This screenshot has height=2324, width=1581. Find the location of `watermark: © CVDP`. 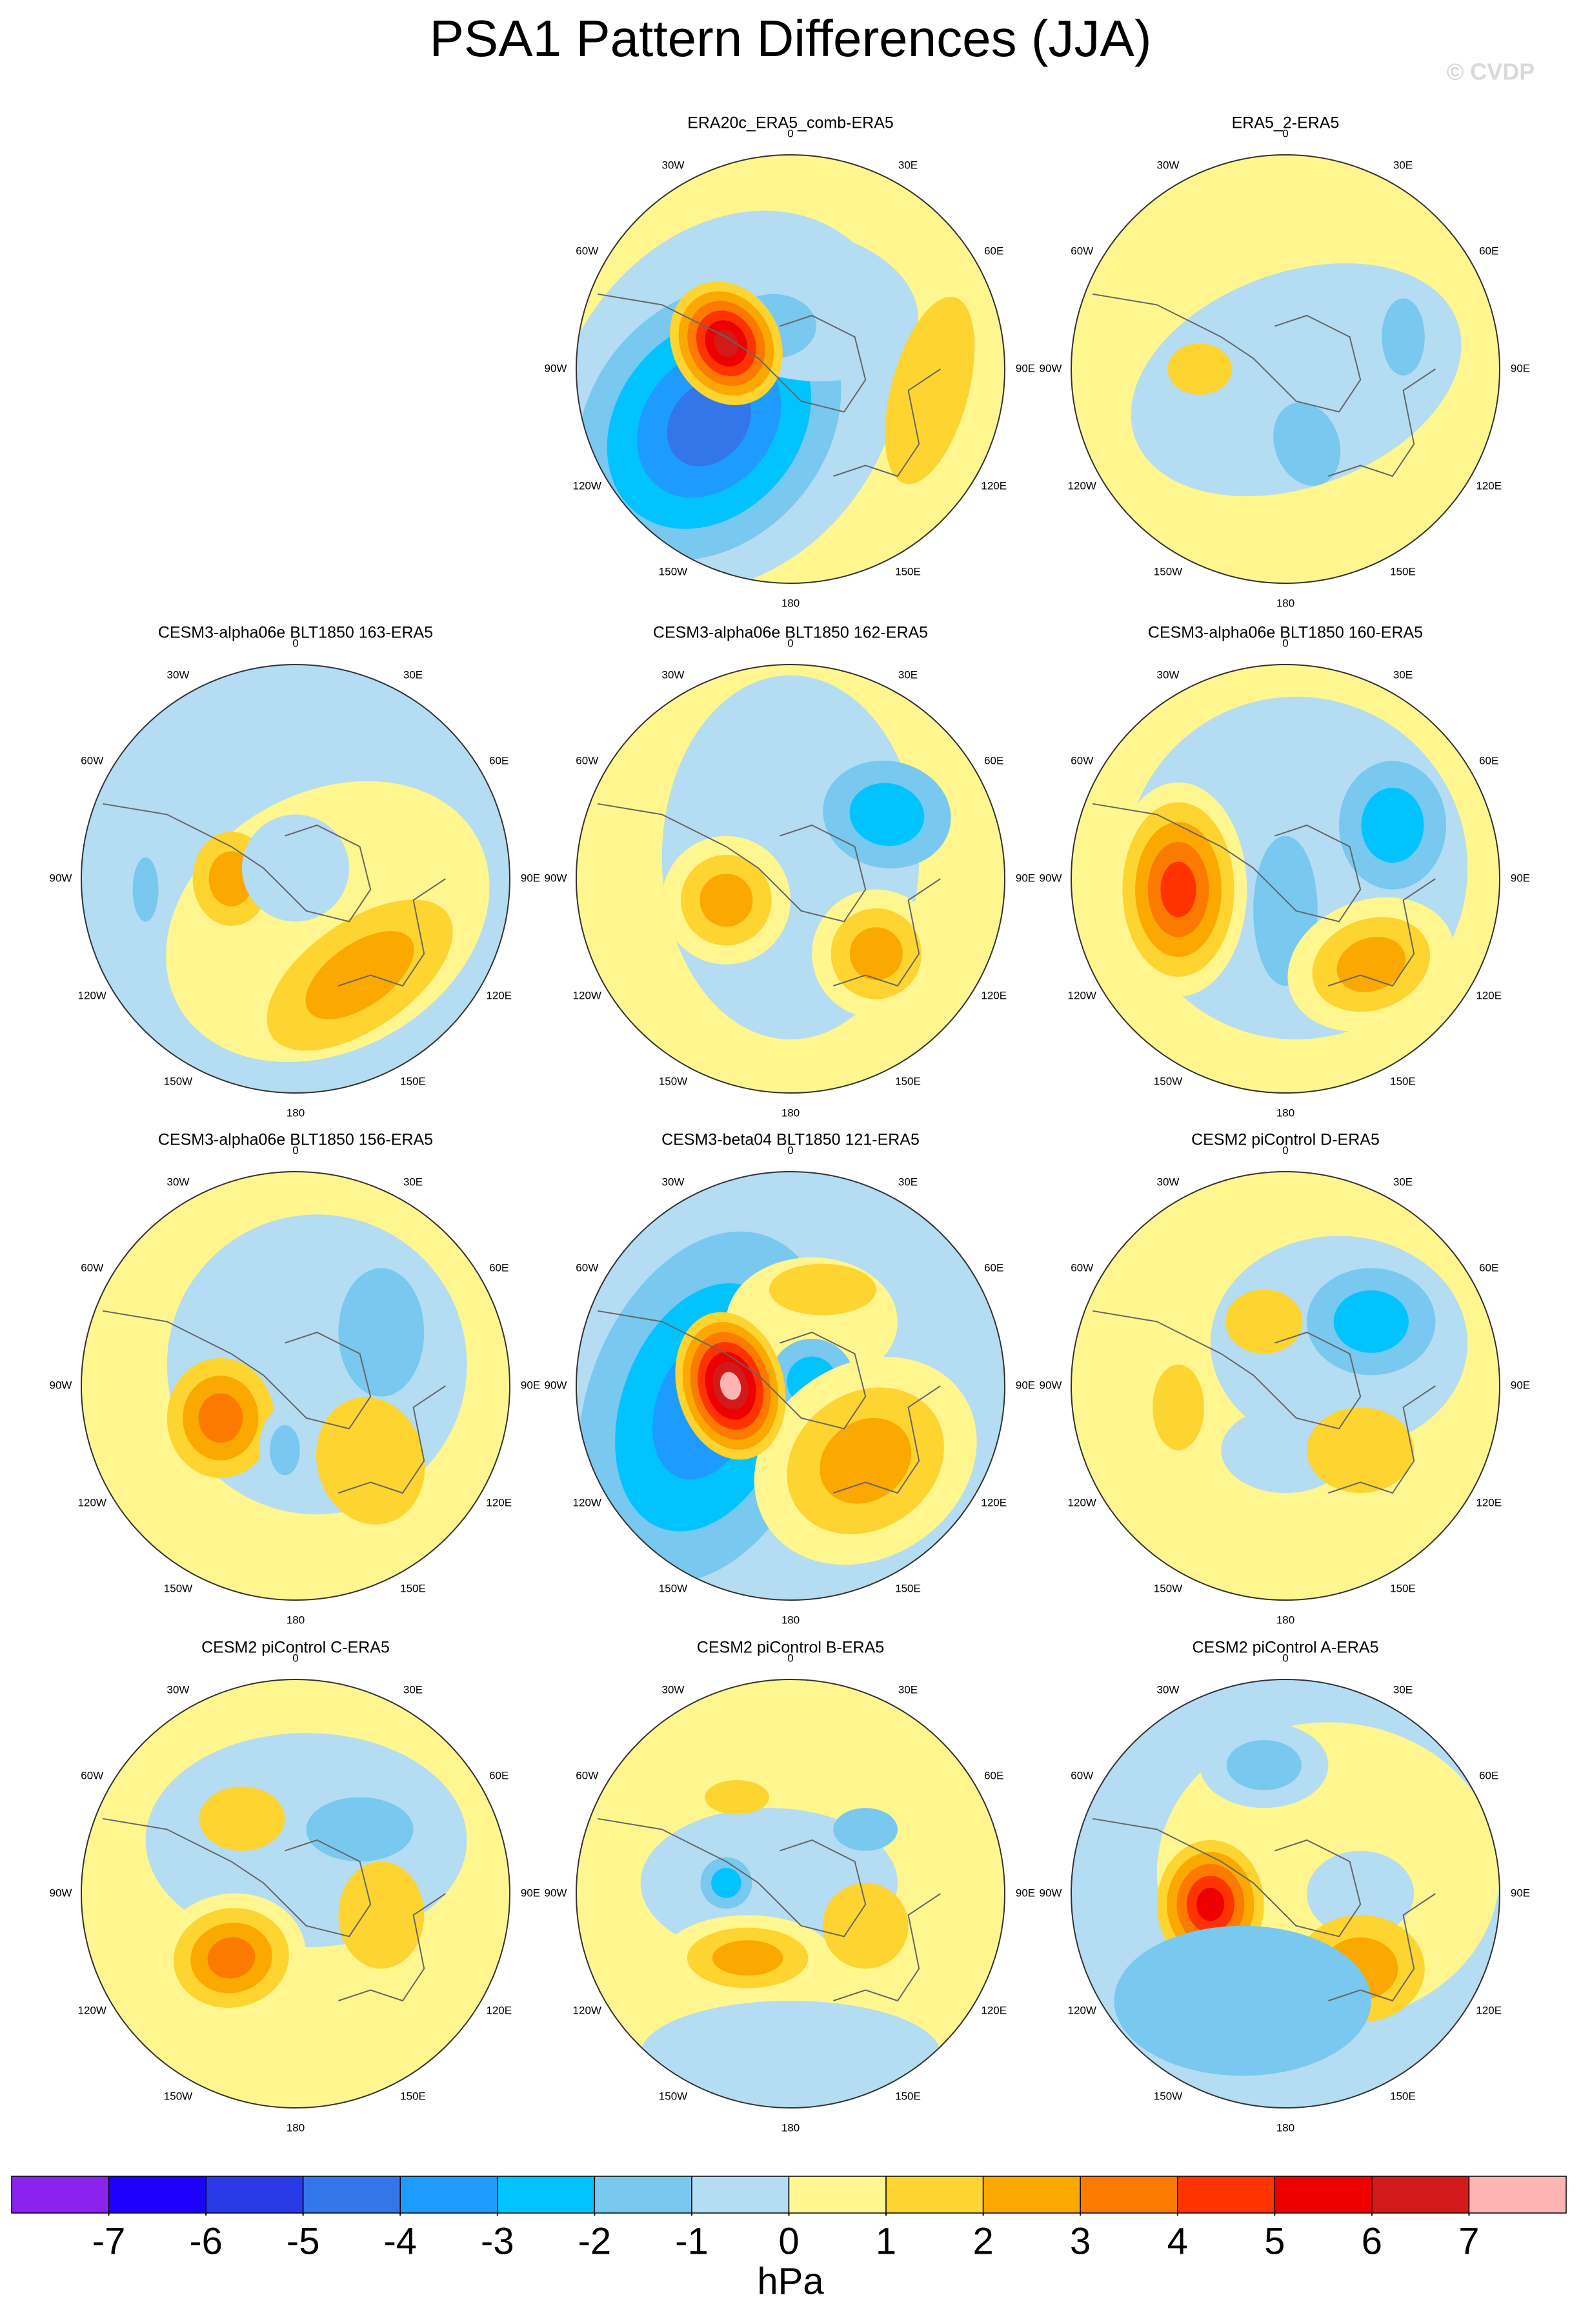

watermark: © CVDP is located at coordinates (1491, 72).